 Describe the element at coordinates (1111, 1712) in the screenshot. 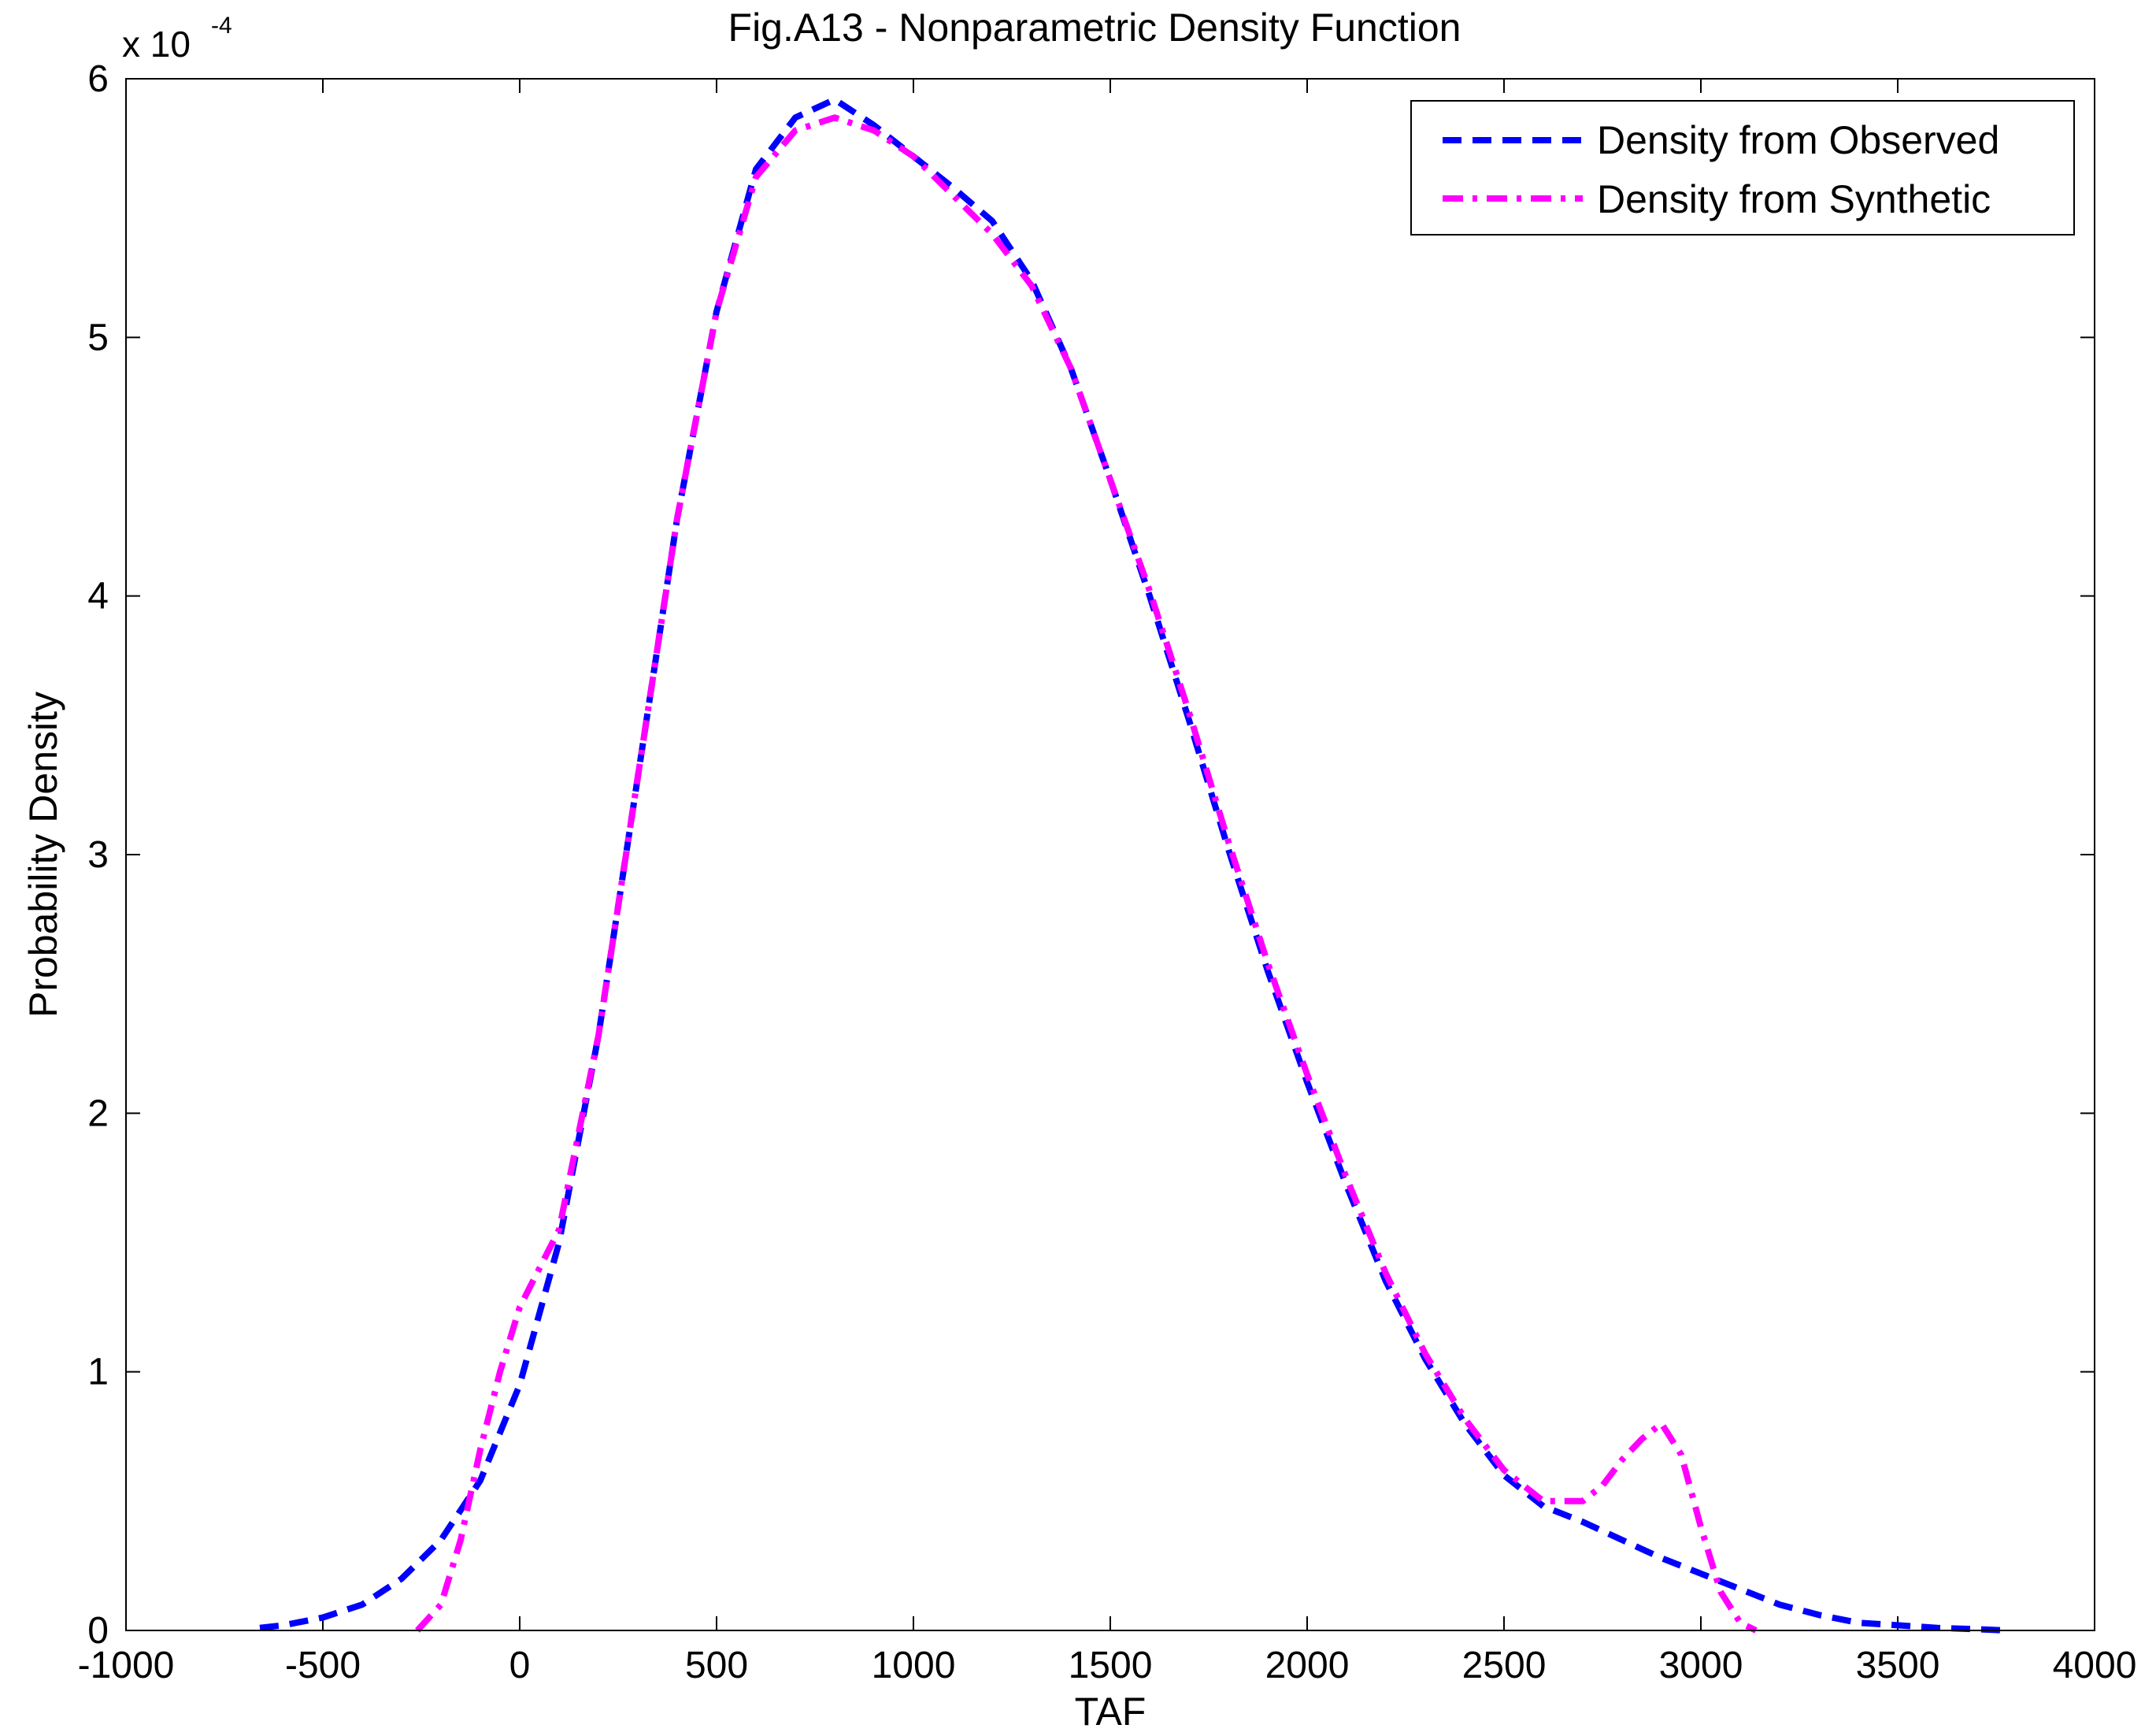

I see `x-axis-label: TAF` at that location.